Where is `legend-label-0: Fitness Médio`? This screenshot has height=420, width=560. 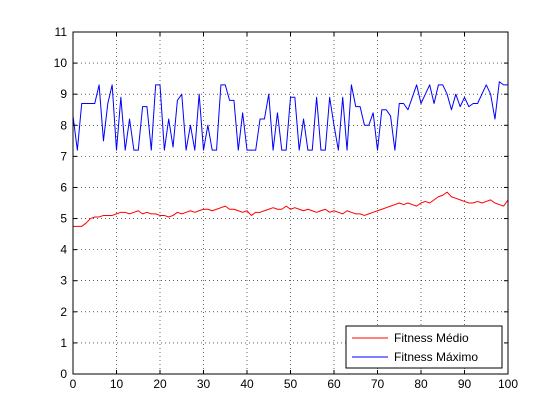 legend-label-0: Fitness Médio is located at coordinates (431, 338).